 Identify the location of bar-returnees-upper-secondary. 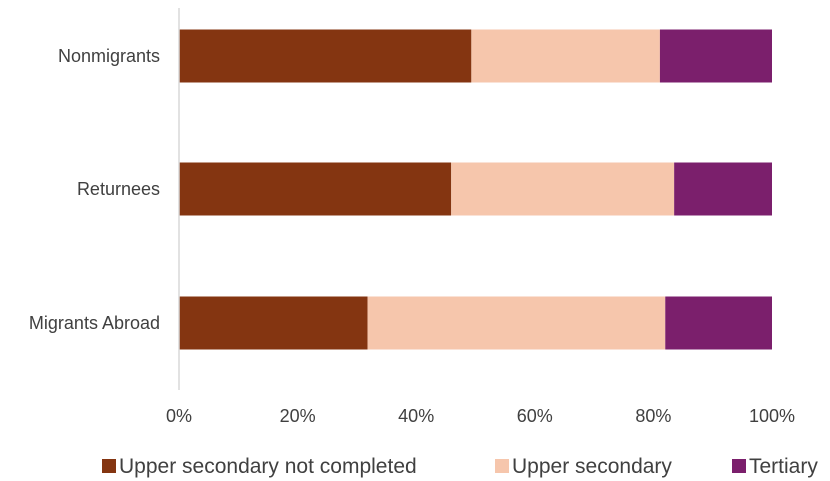
(563, 189).